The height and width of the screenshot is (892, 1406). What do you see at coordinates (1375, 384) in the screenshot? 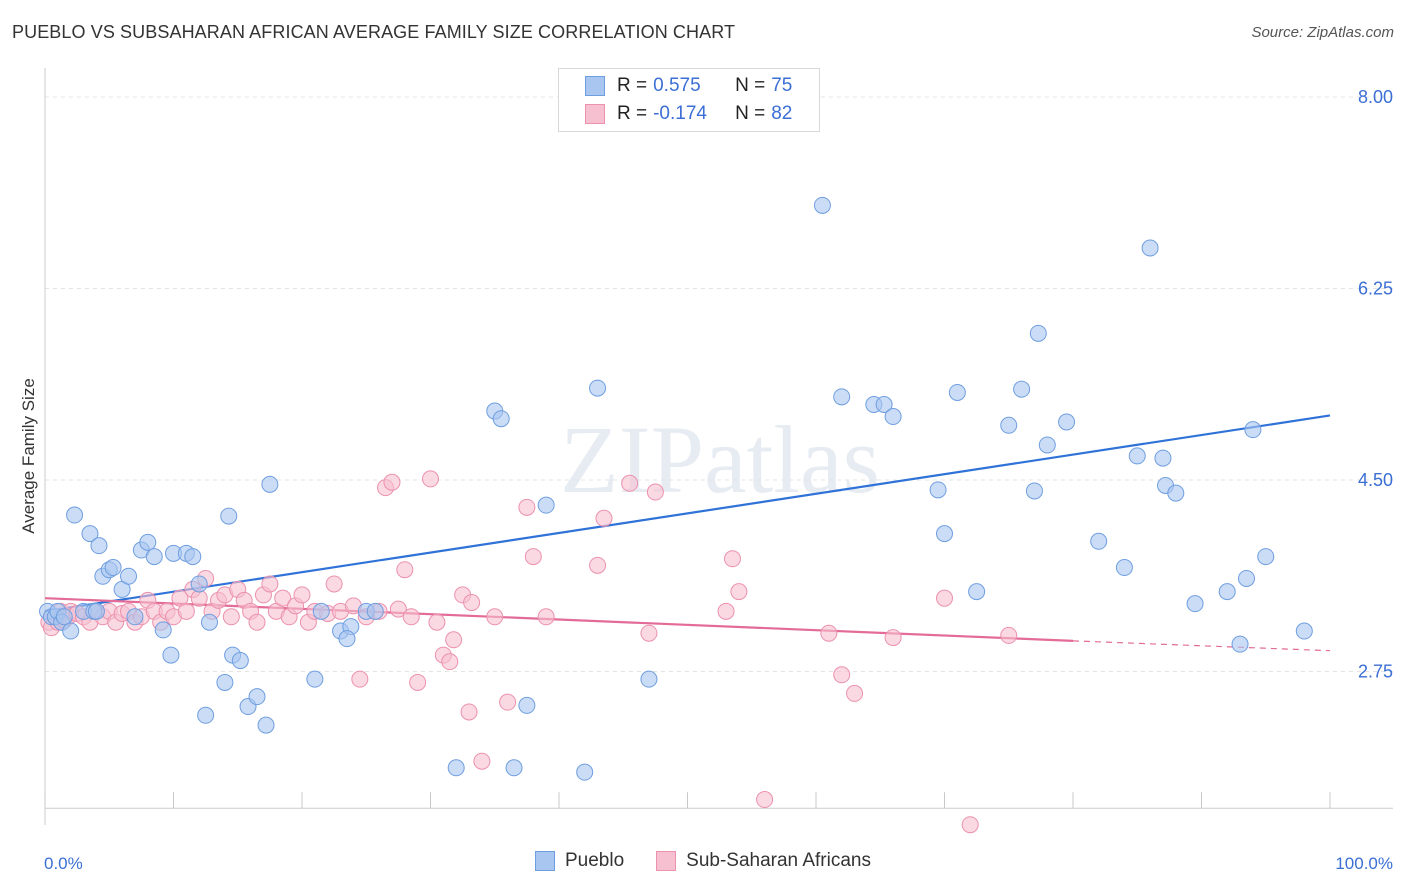
I see `y-axis-tick-labels: 2.75 4.50 6.25 8.00` at bounding box center [1375, 384].